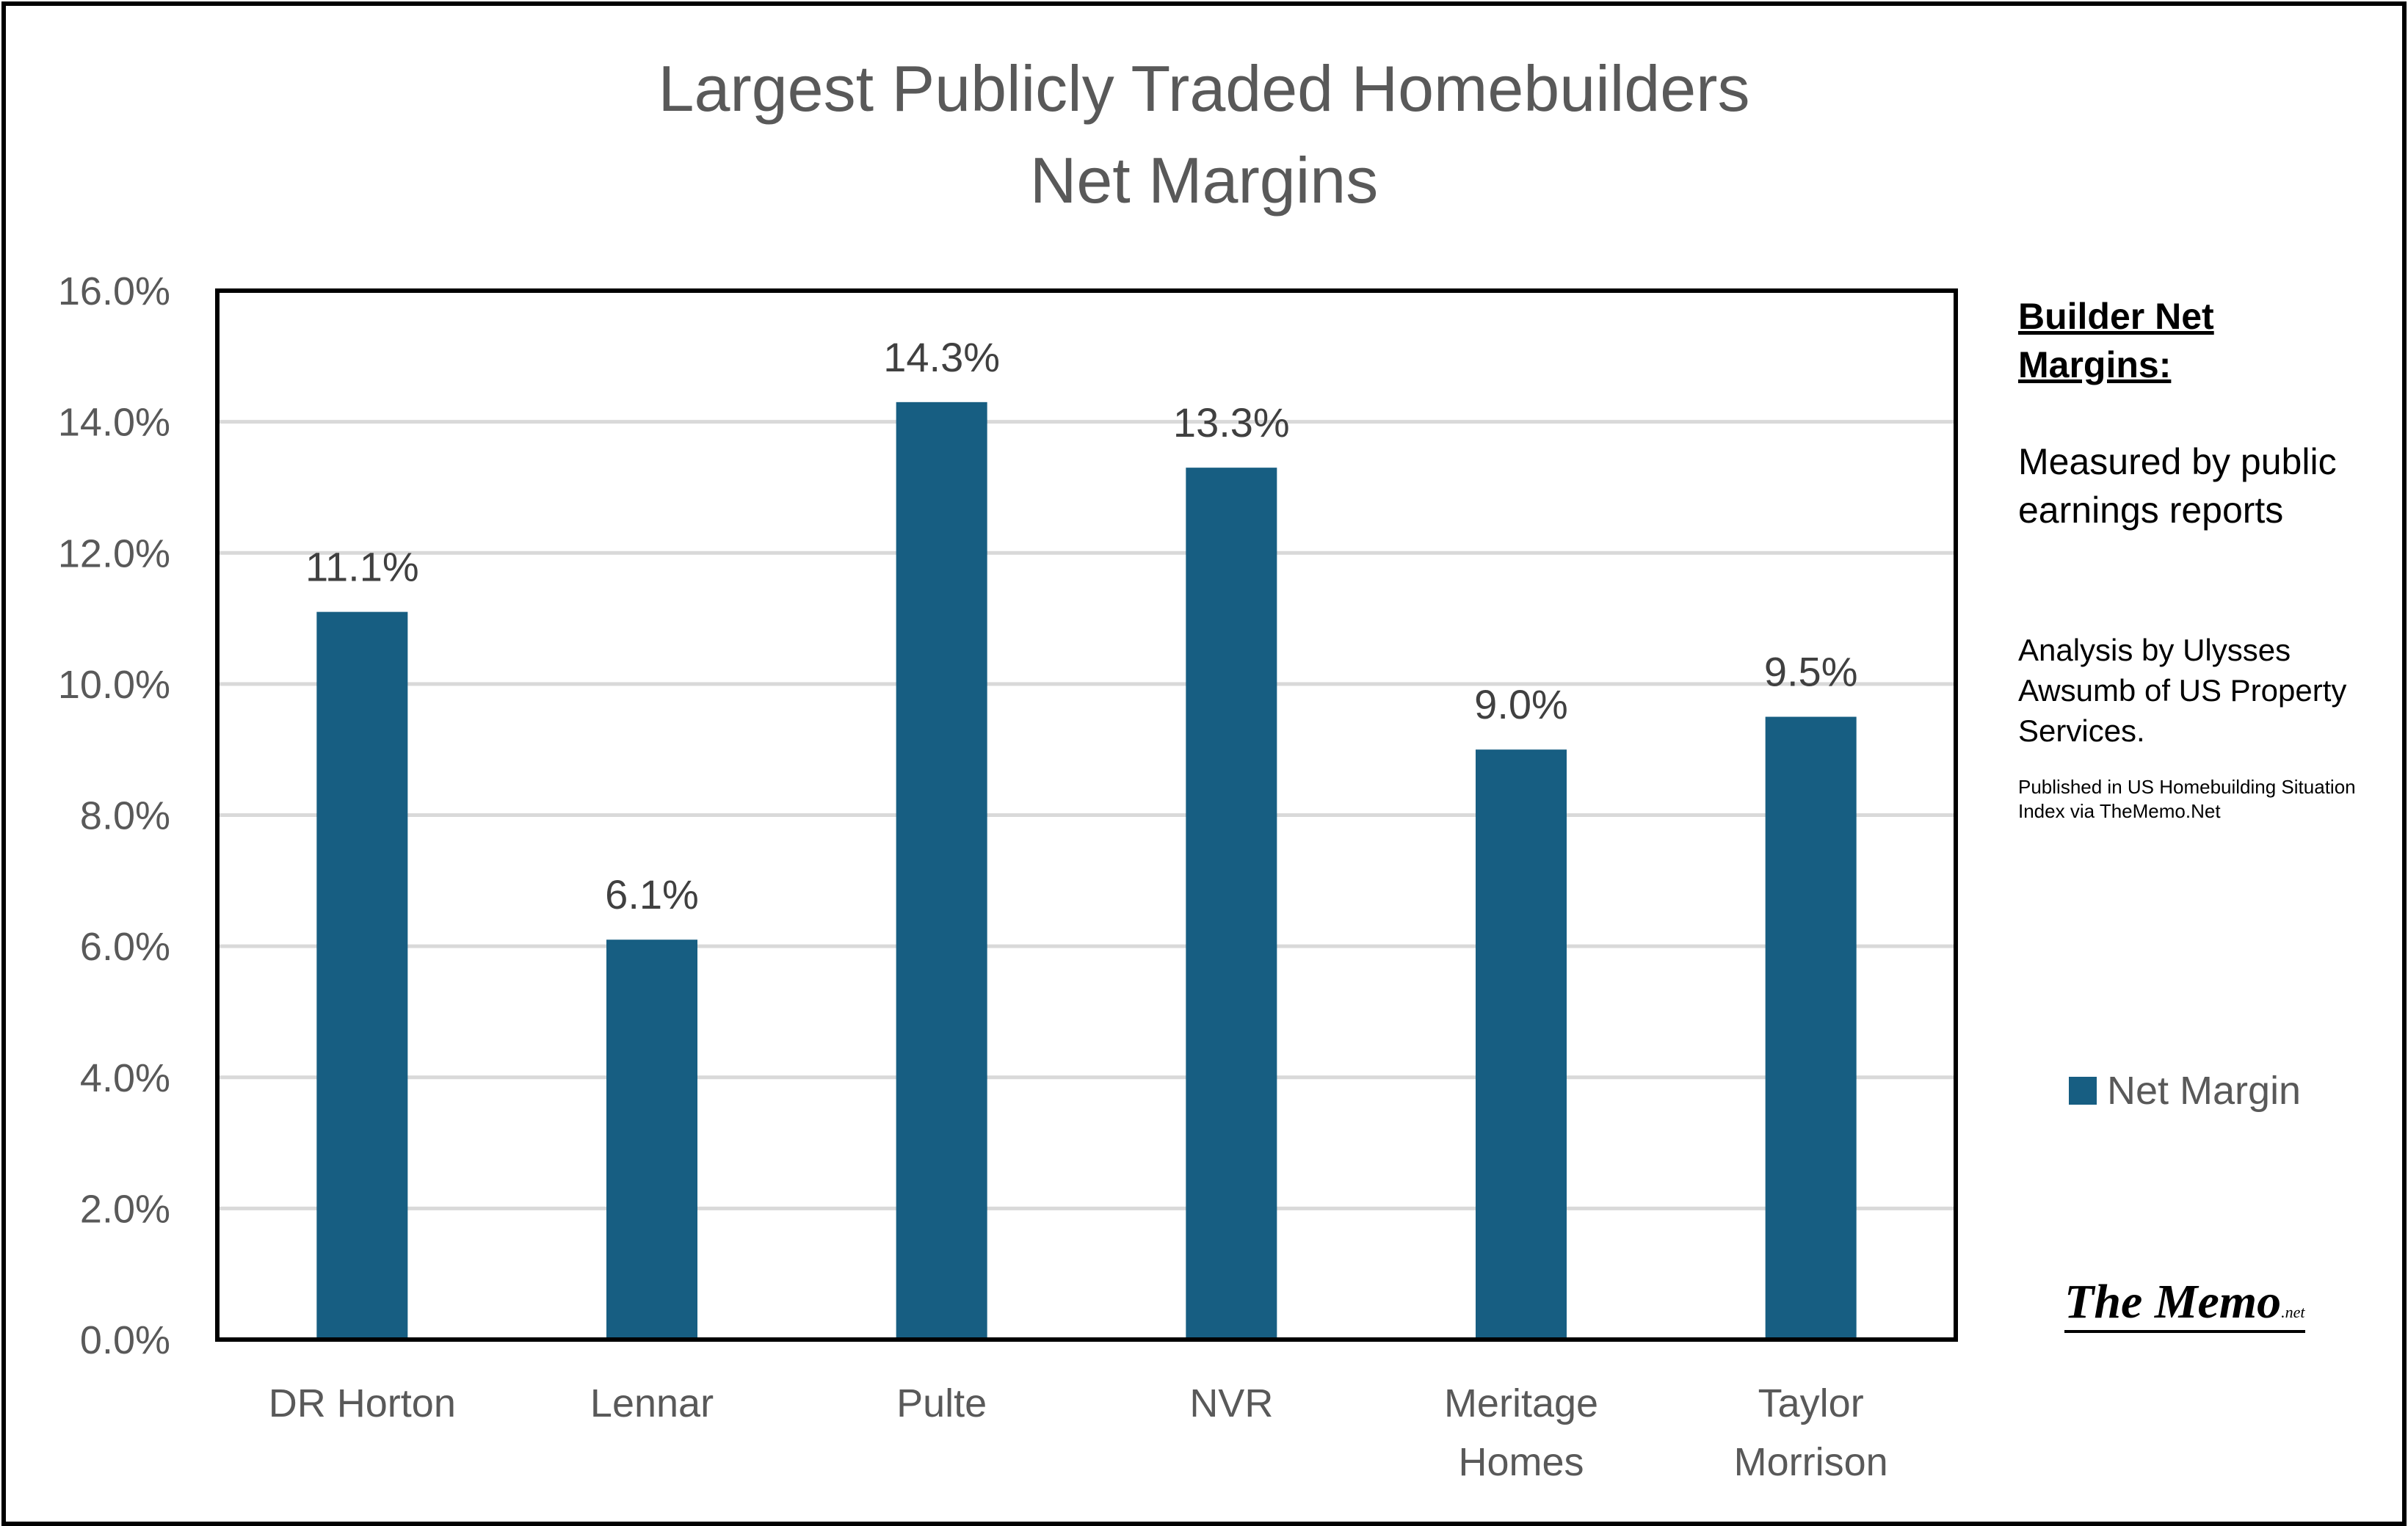  Describe the element at coordinates (125, 816) in the screenshot. I see `y-tick-label: 8.0%` at that location.